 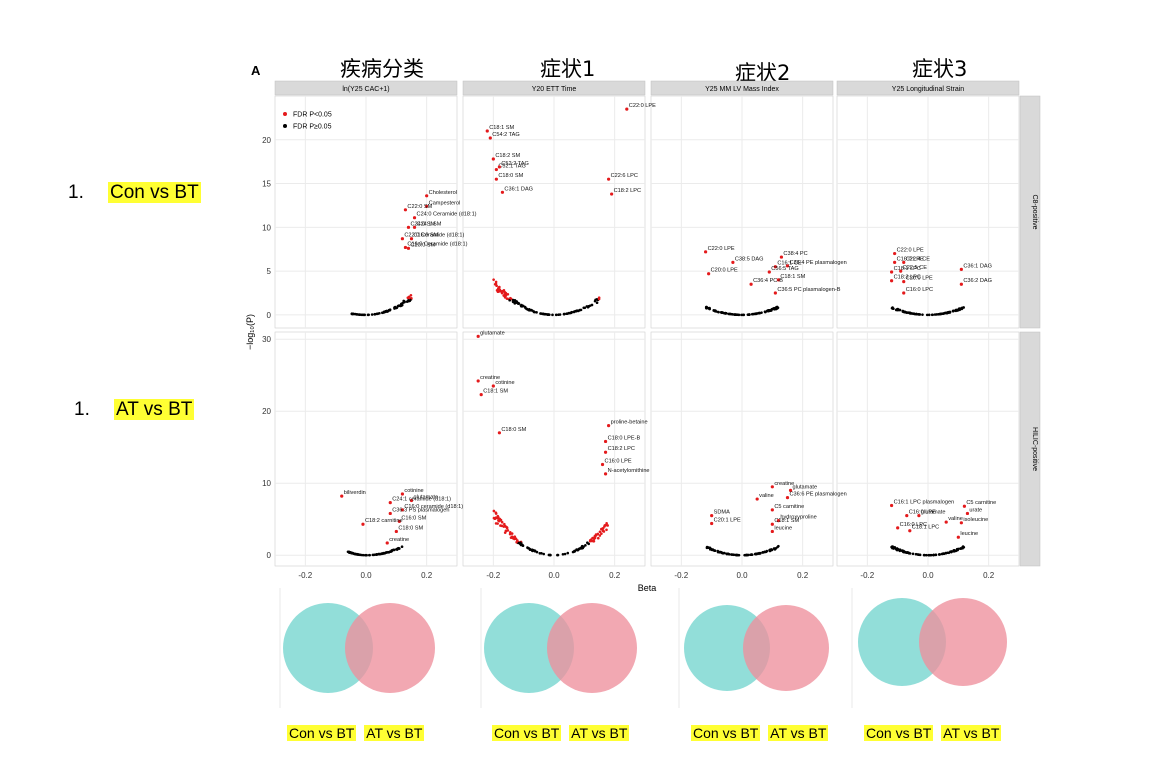 I want to click on facet-strip-label-3: Y25 MM LV Mass Index, so click(x=742, y=89).